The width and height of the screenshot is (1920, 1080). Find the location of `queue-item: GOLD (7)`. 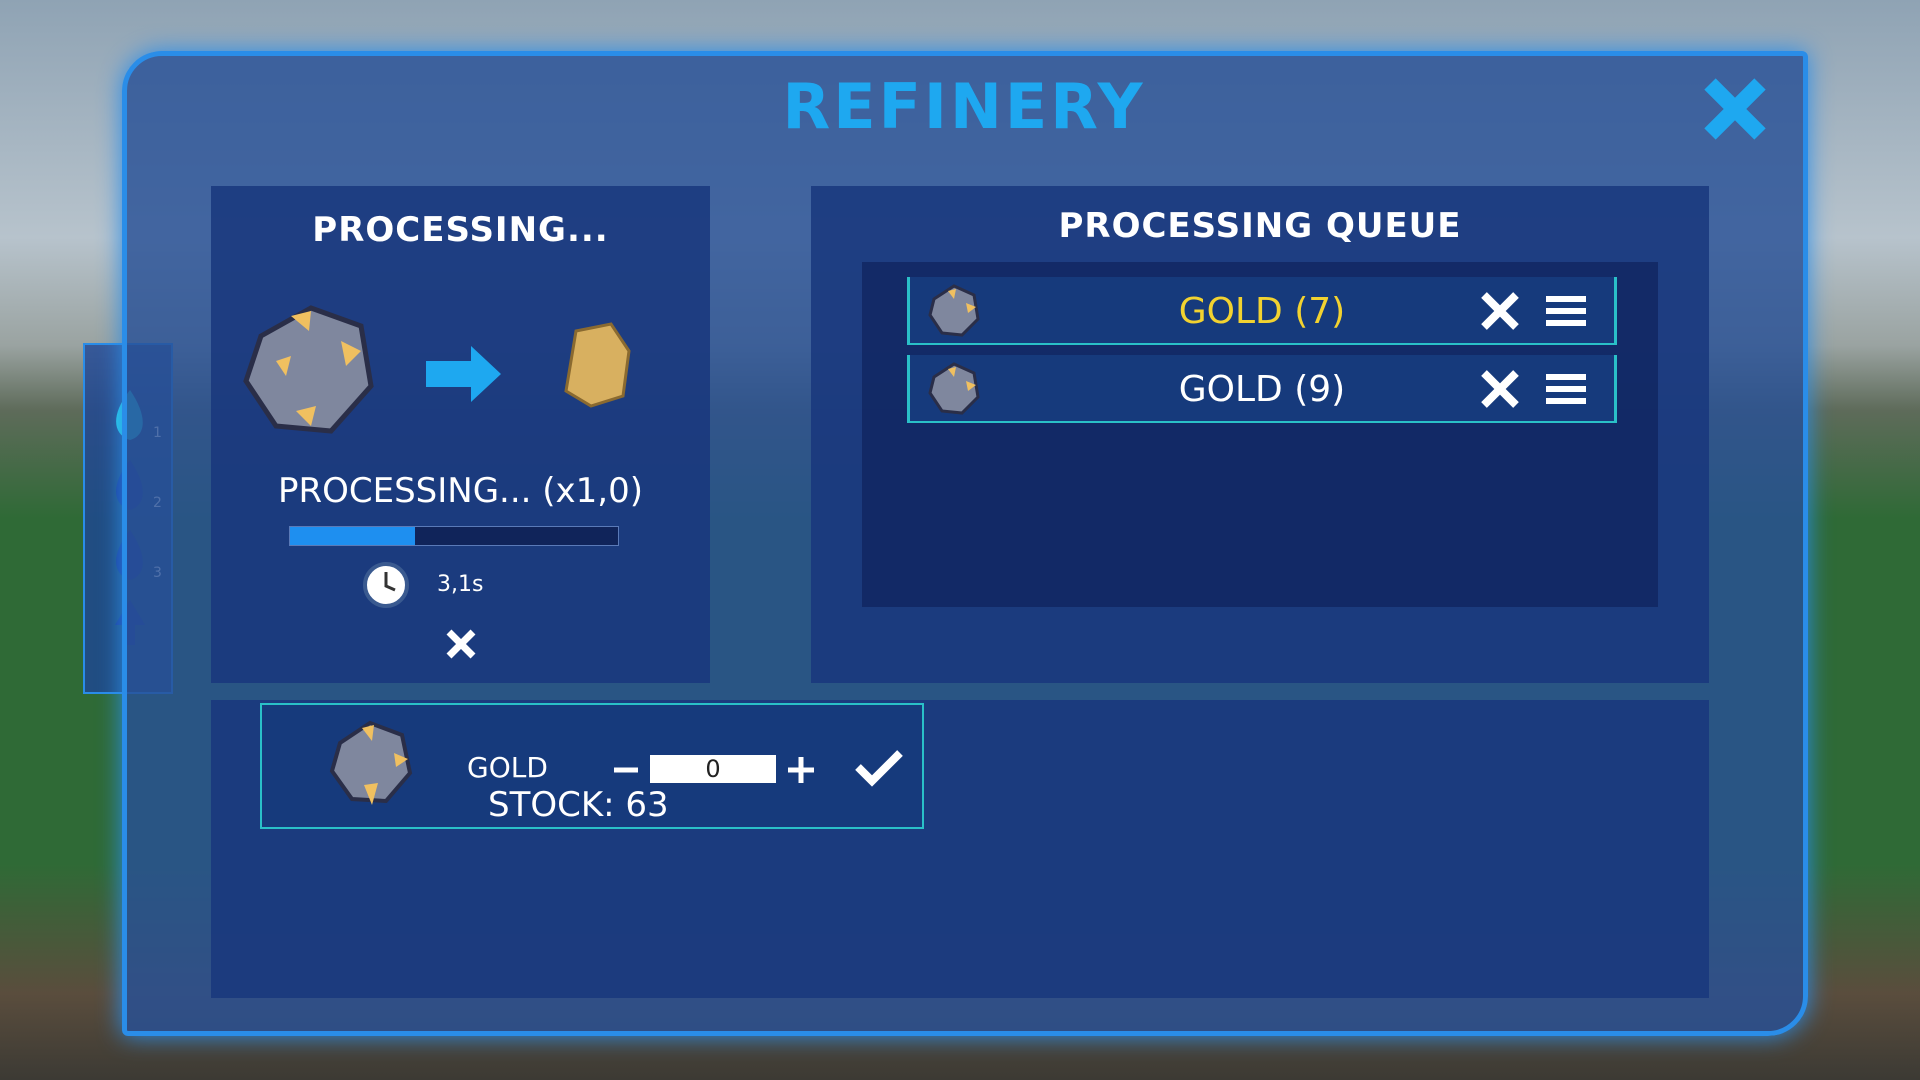

queue-item: GOLD (7) is located at coordinates (1262, 311).